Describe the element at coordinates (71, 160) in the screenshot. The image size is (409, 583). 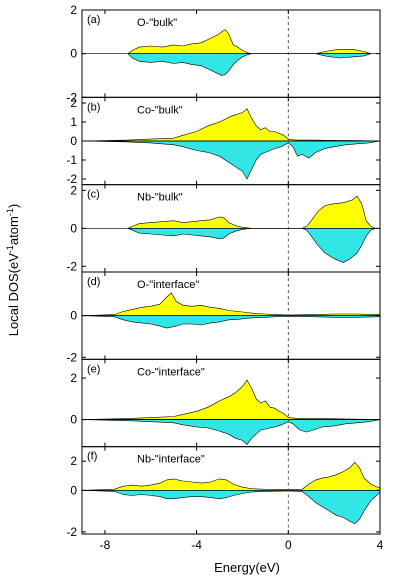
I see `y-tick-label: -1` at that location.